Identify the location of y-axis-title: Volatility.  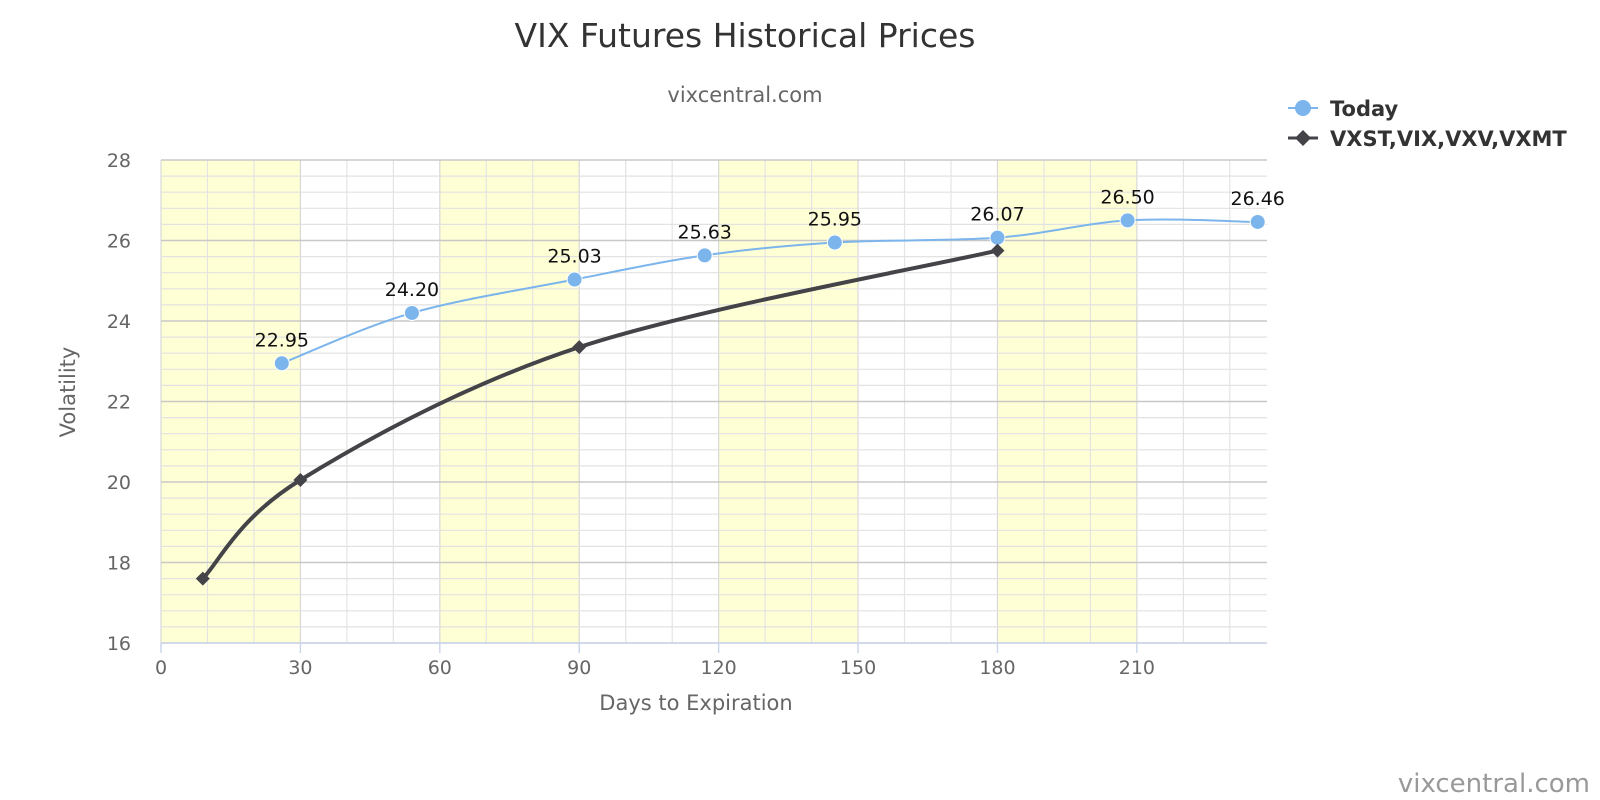
(68, 392).